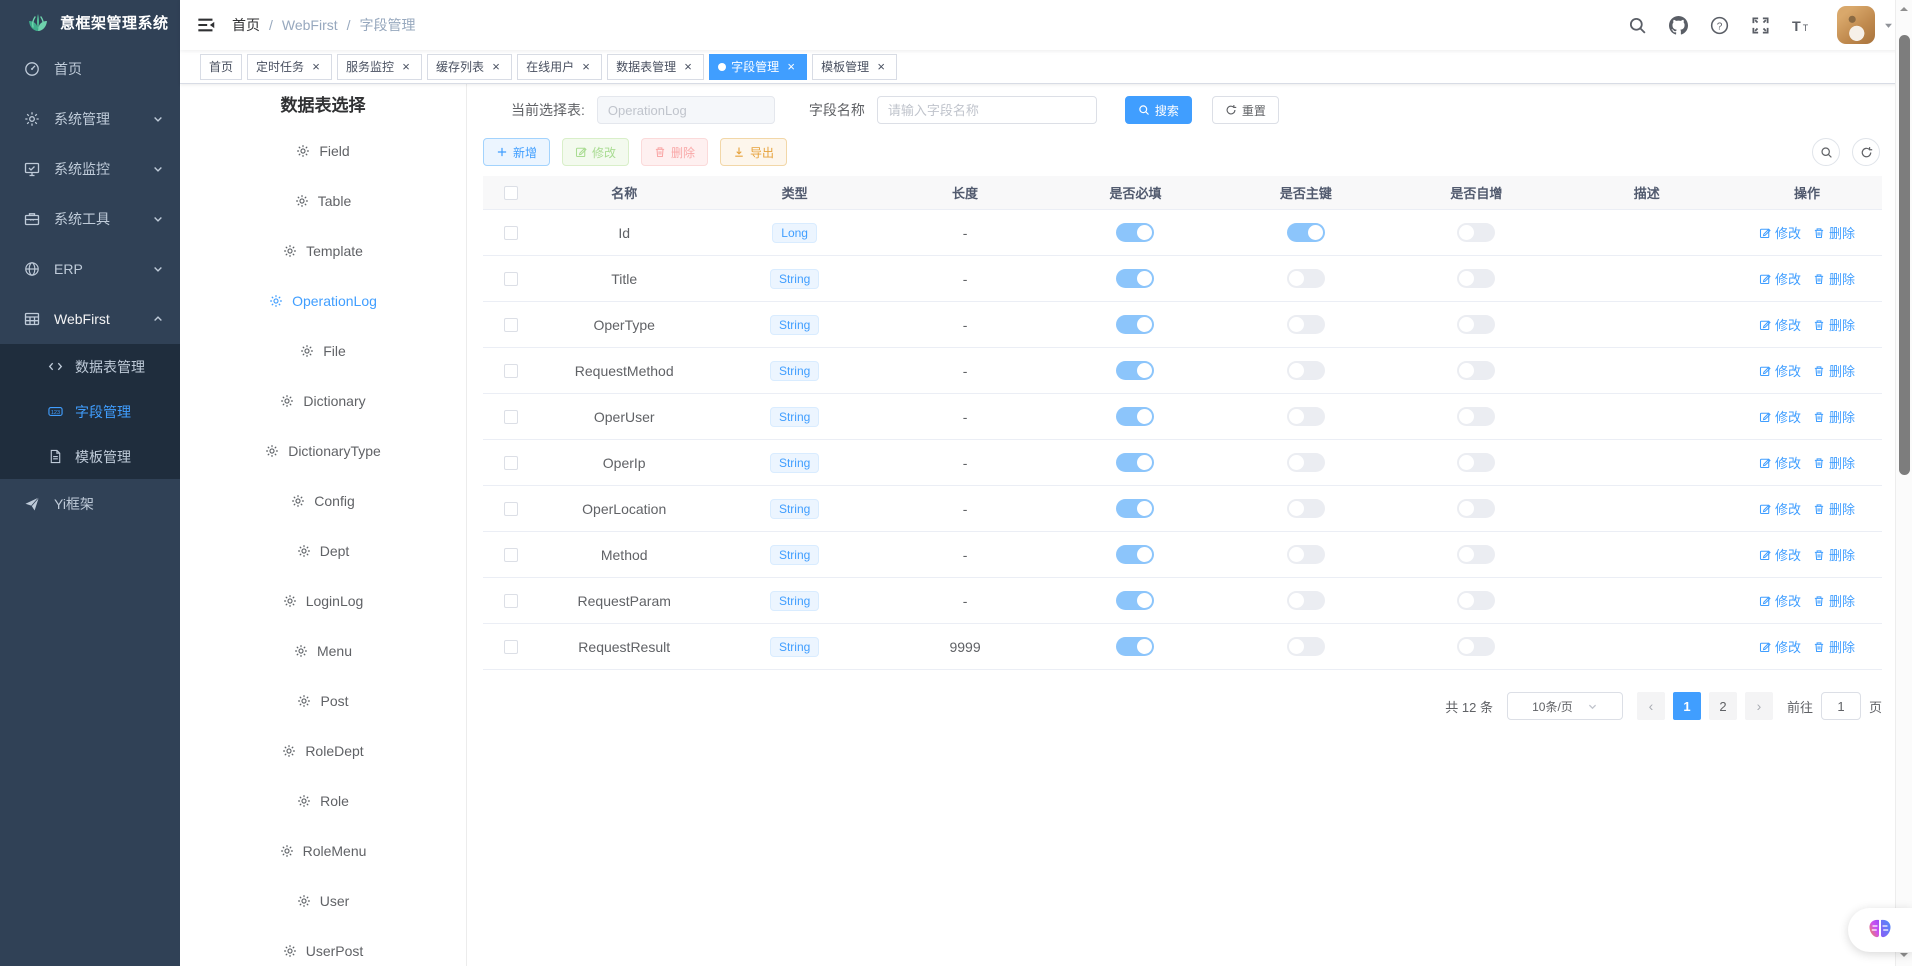  Describe the element at coordinates (855, 66) in the screenshot. I see `tab-模板管理: 模板管理 ×` at that location.